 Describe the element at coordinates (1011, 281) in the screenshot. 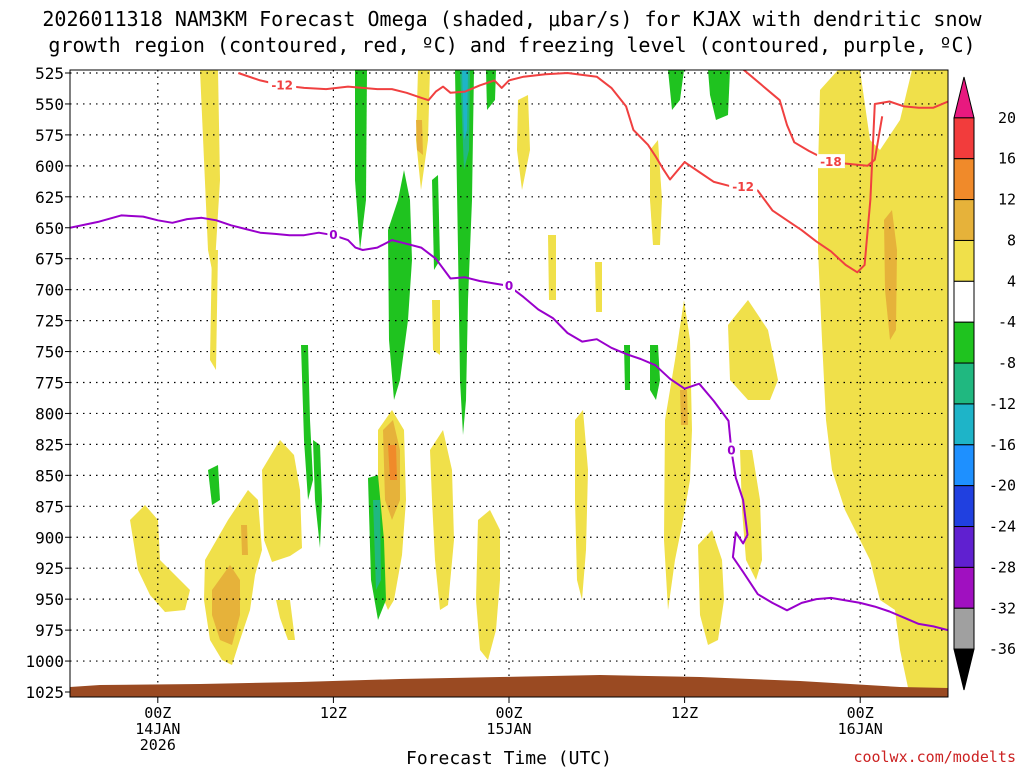

I see `colorbar-label: 4` at that location.